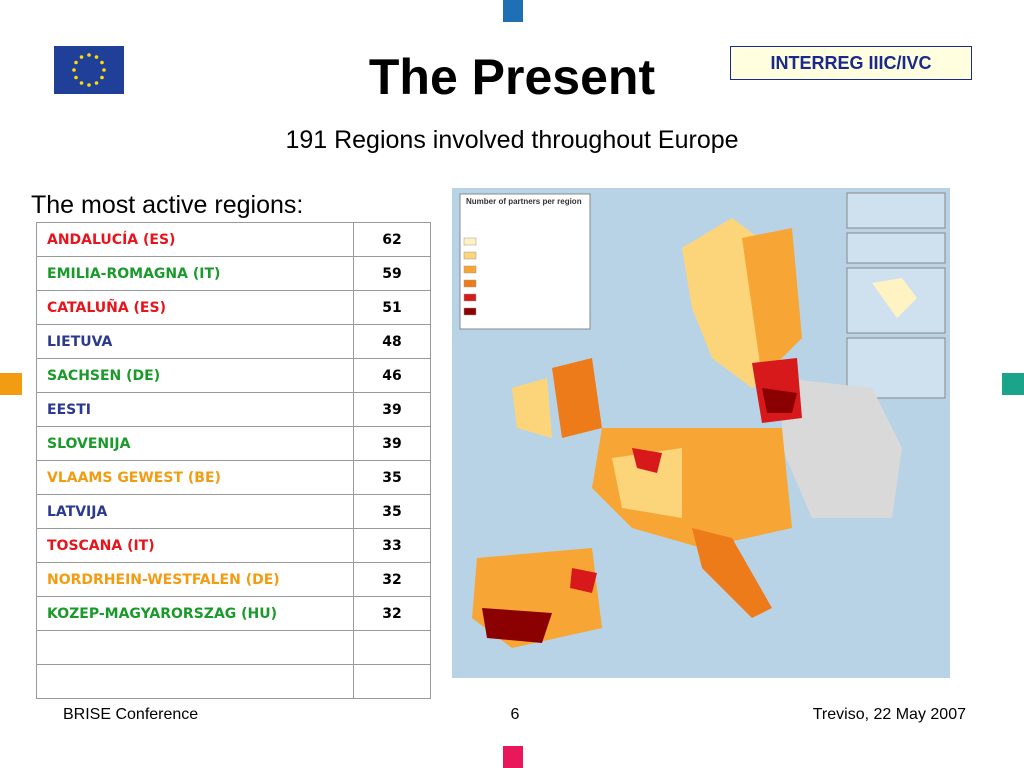 The height and width of the screenshot is (768, 1024). I want to click on region-name: EESTI, so click(195, 409).